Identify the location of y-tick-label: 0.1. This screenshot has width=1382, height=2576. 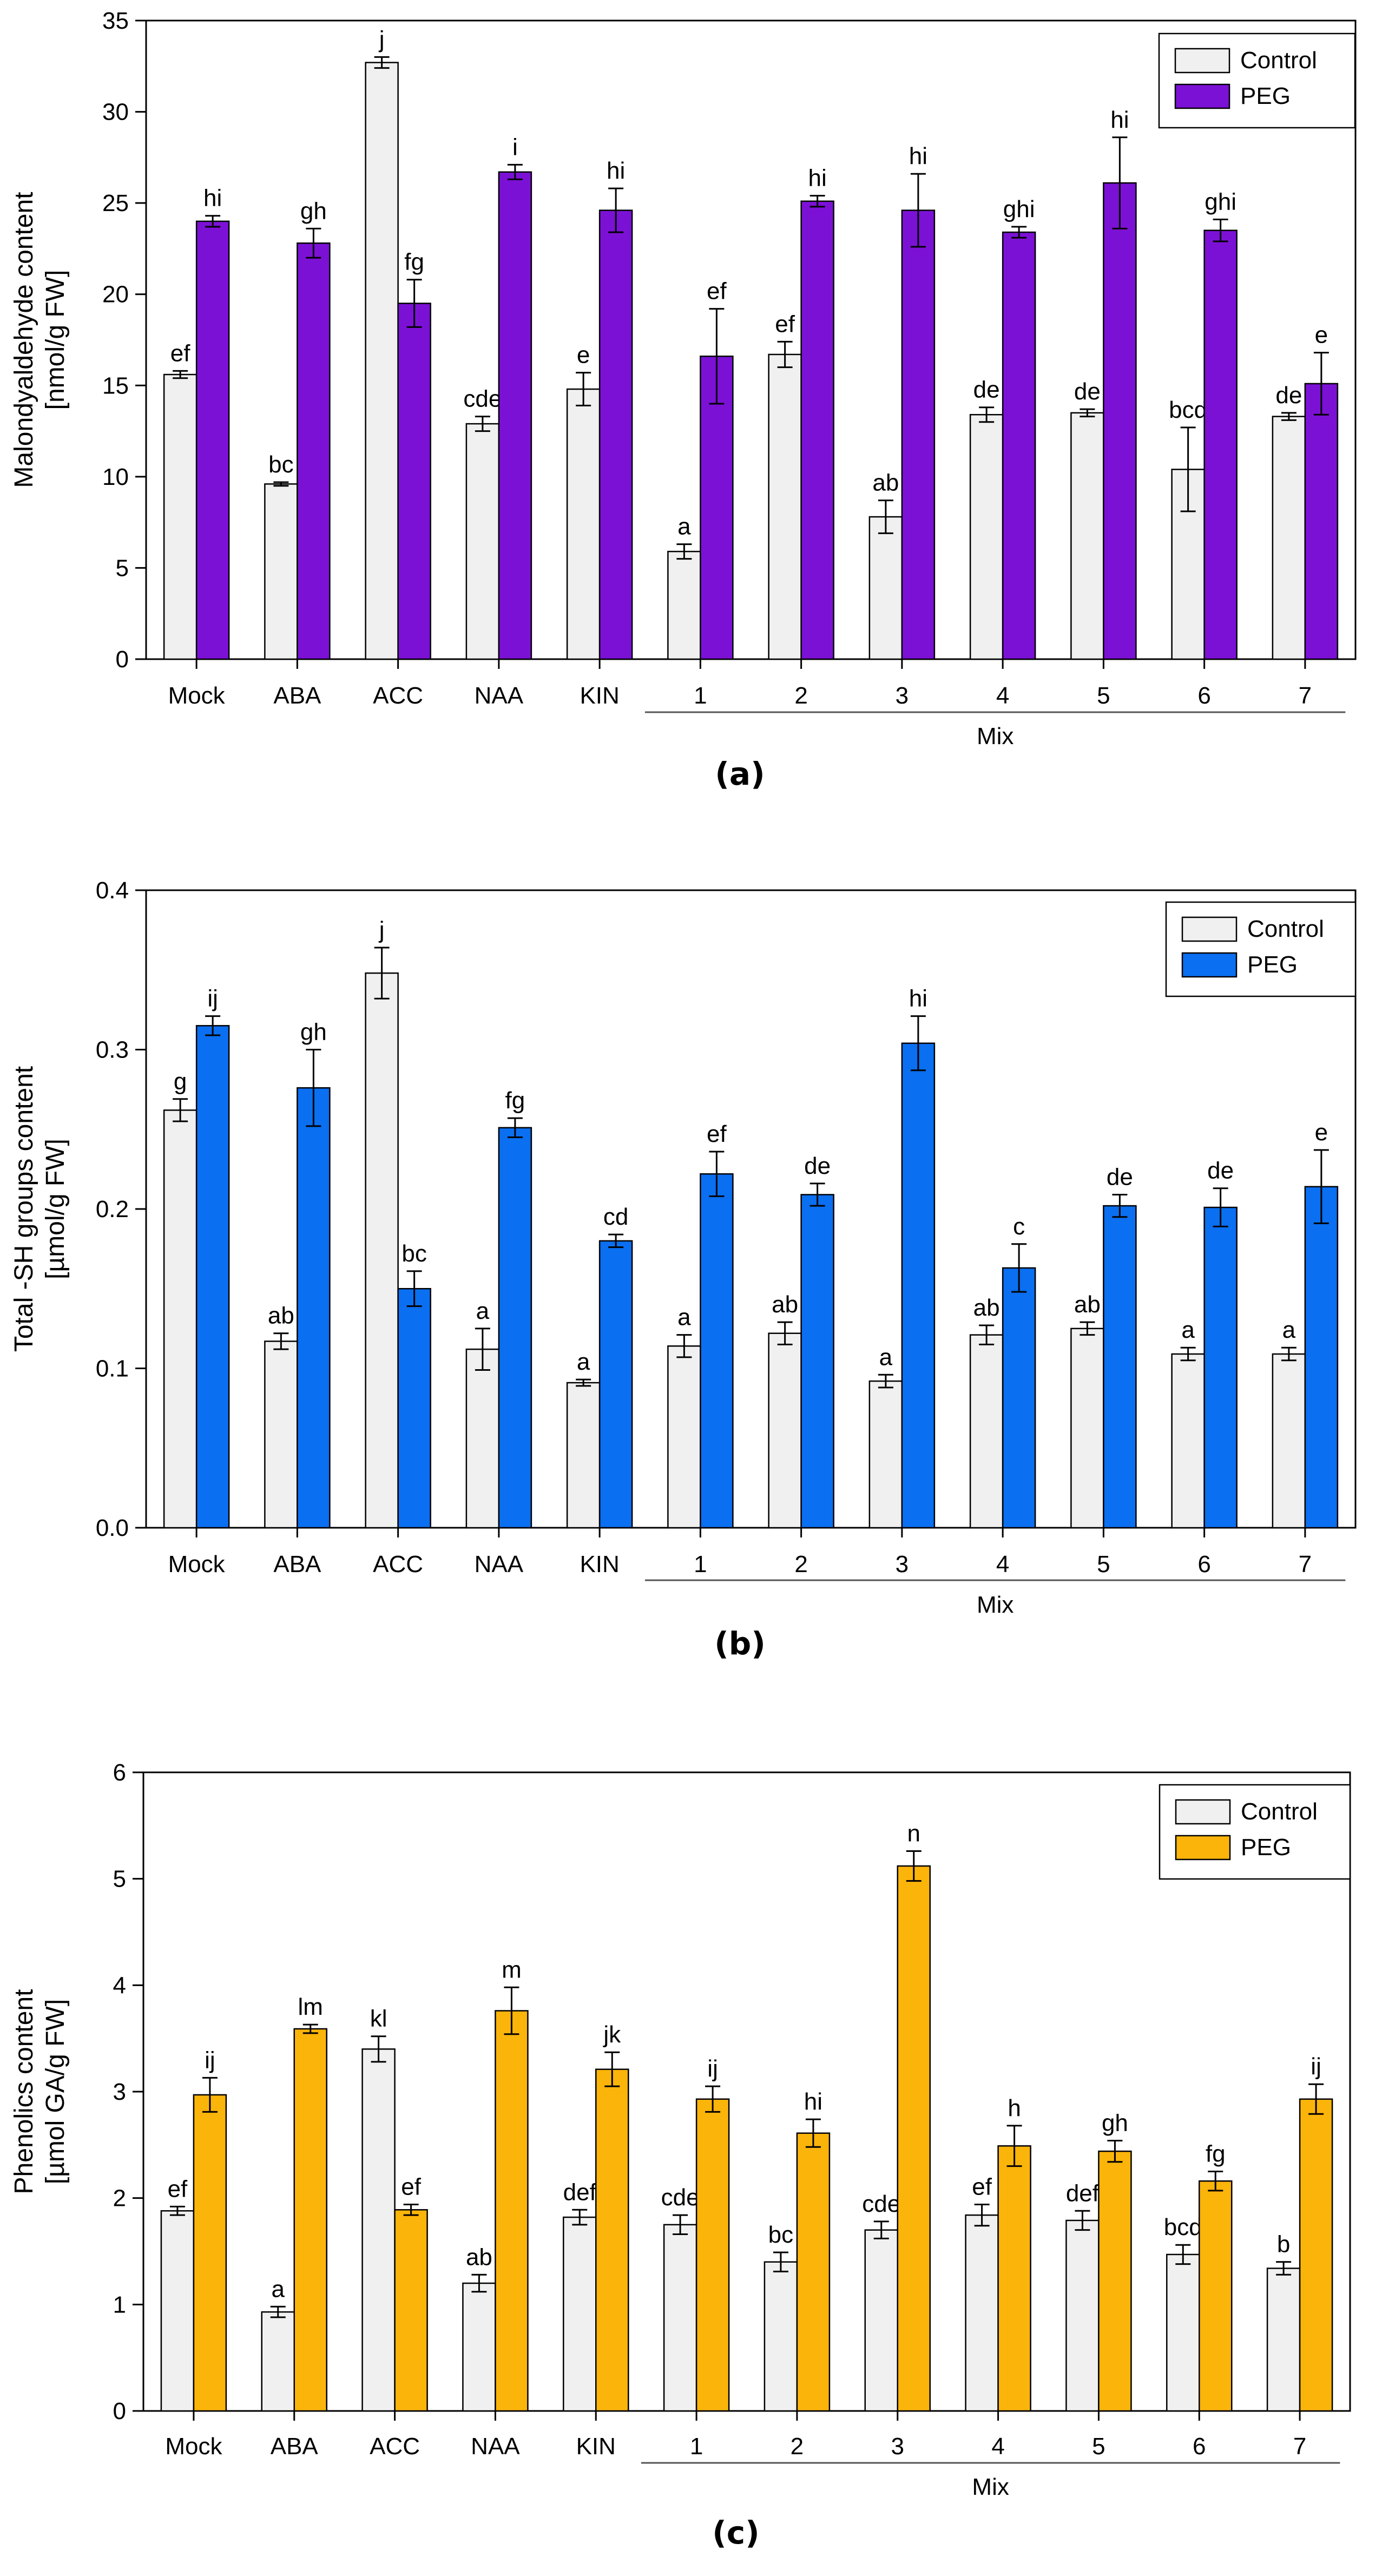
(113, 1369).